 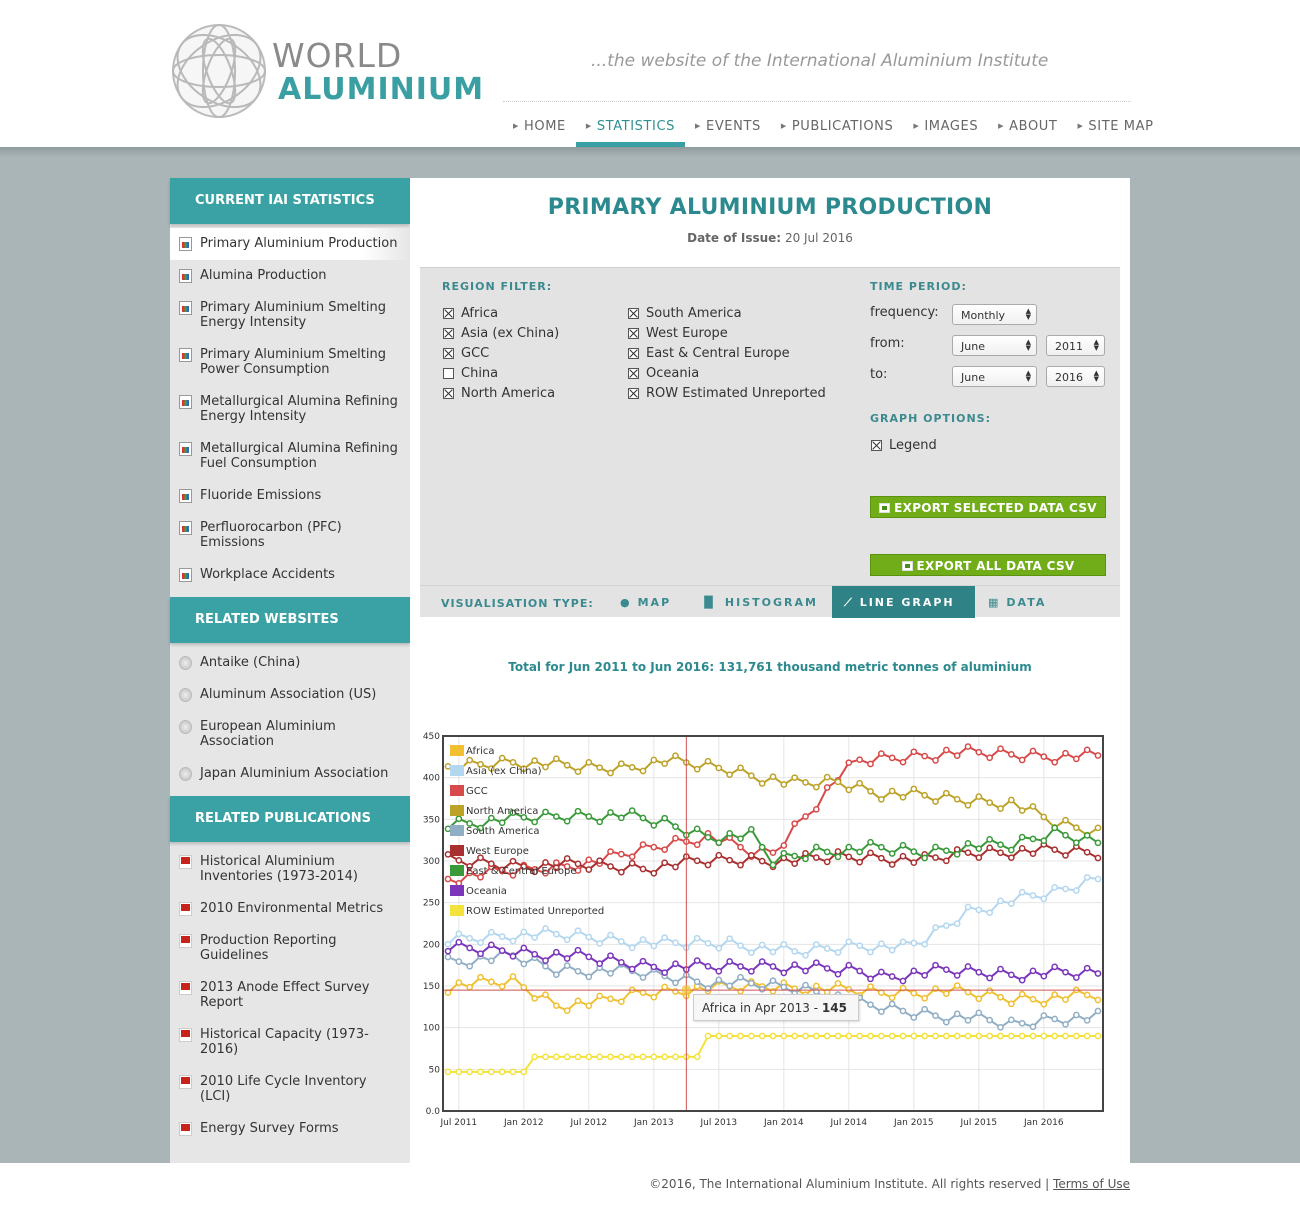 What do you see at coordinates (663, 373) in the screenshot?
I see `region-checkbox-oceania: Oceania` at bounding box center [663, 373].